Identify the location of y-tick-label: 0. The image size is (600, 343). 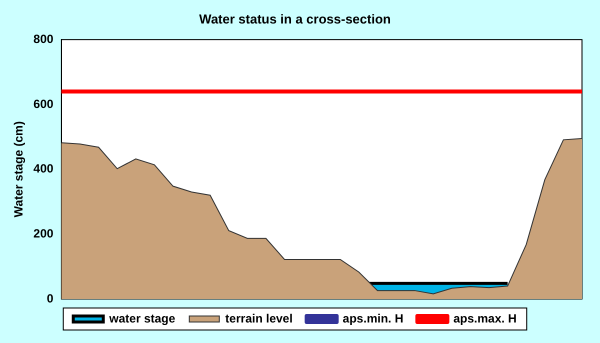
(50, 298).